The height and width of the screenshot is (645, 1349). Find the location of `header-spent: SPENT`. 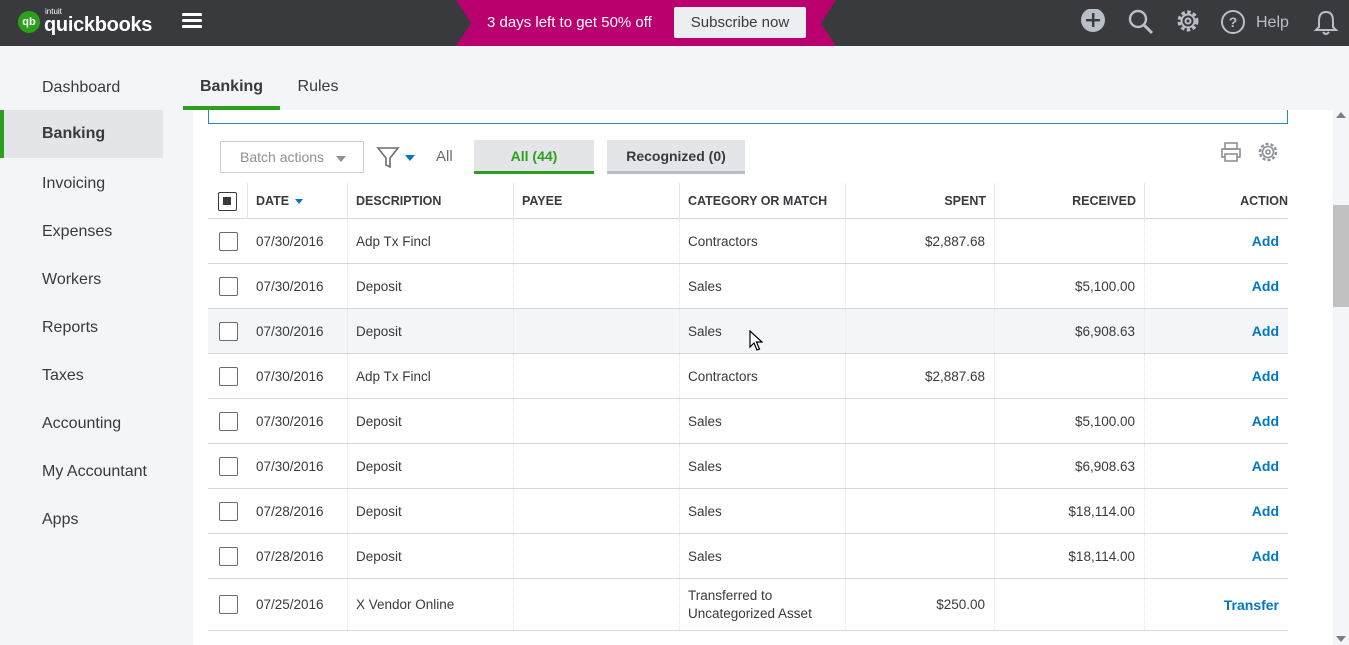

header-spent: SPENT is located at coordinates (920, 201).